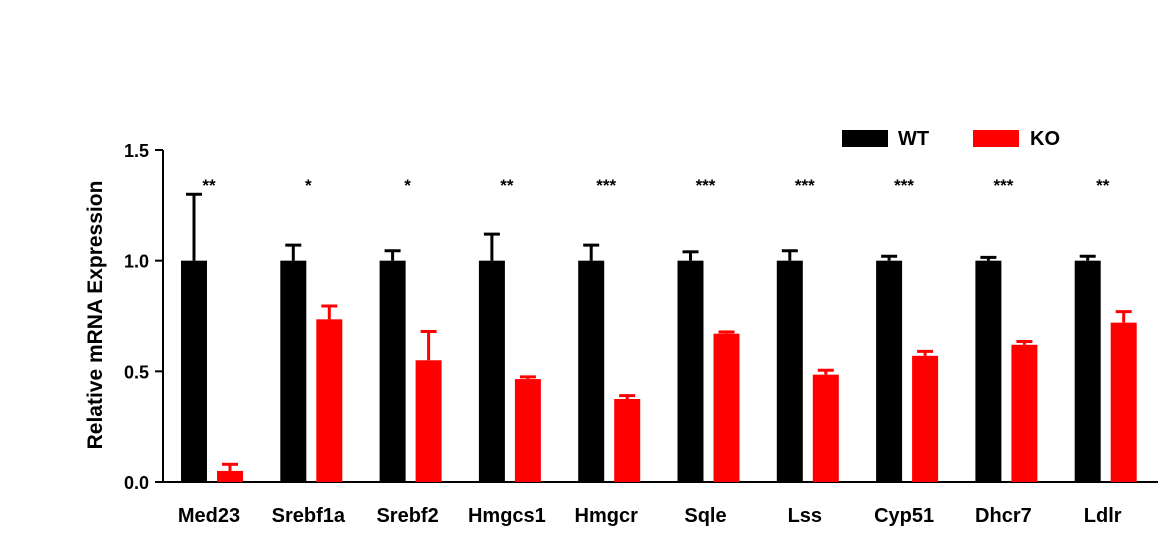 The width and height of the screenshot is (1173, 535). I want to click on x-tick-label: Sqle, so click(705, 516).